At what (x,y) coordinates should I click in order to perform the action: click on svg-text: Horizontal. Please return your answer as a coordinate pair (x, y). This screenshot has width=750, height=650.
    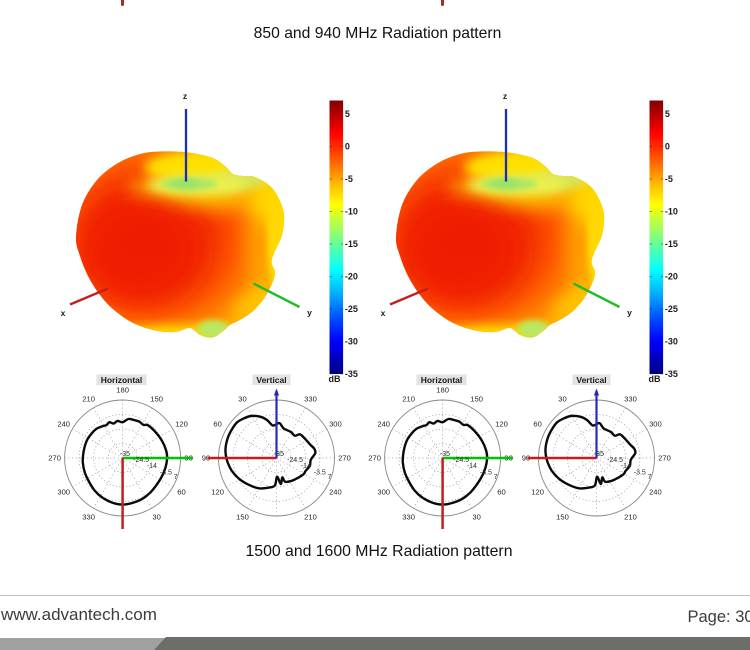
    Looking at the image, I should click on (122, 380).